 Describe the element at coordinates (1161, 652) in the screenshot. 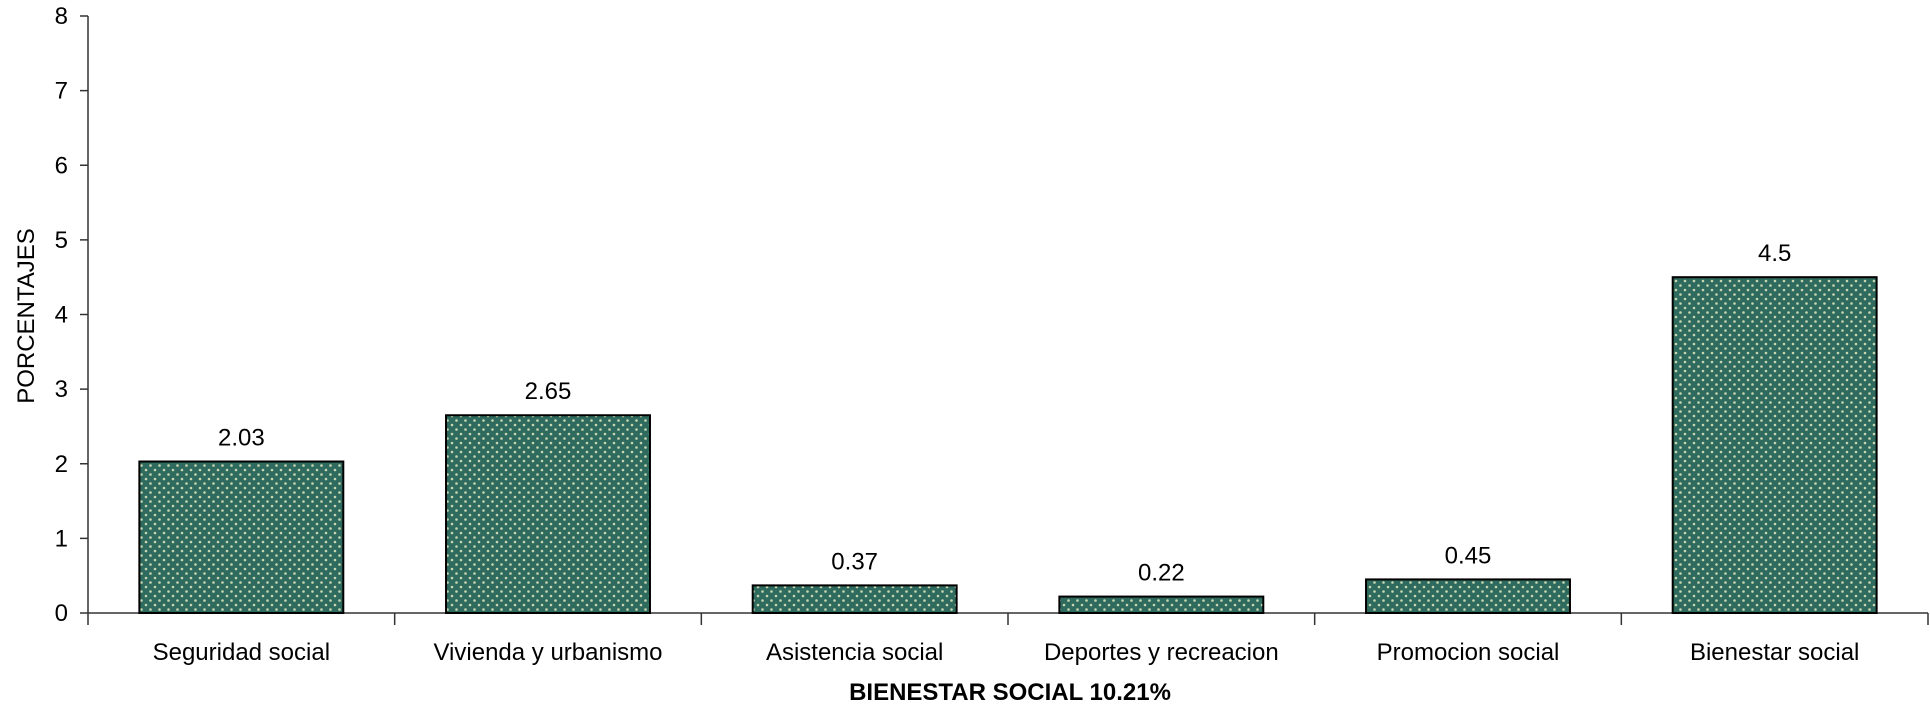

I see `x-tick-label: Deportes y recreacion` at that location.